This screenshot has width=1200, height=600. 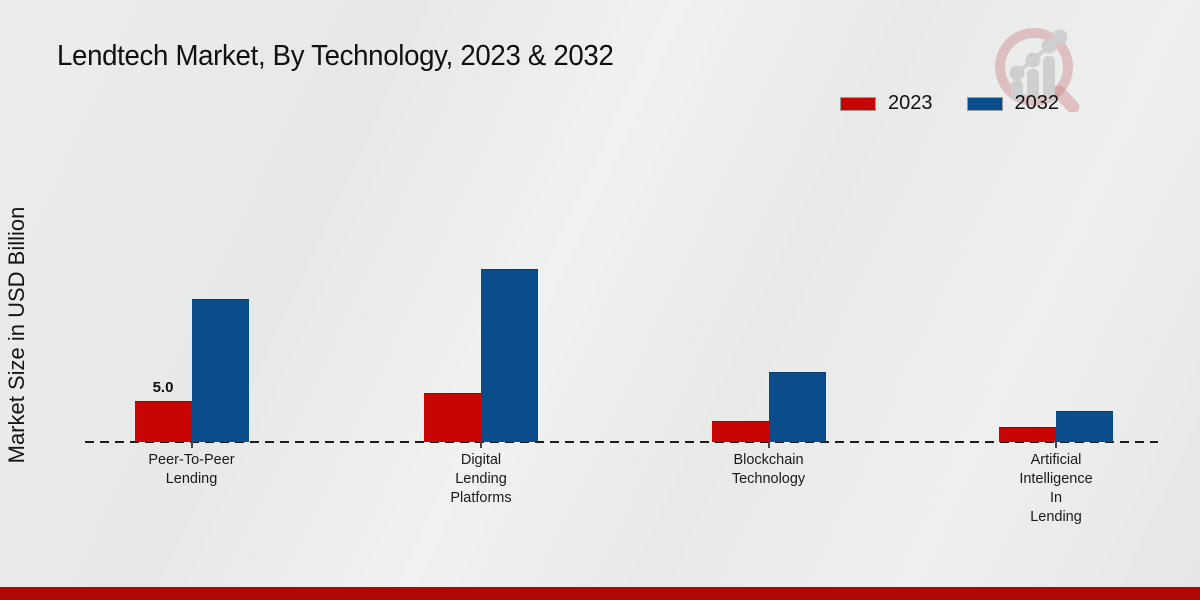 I want to click on magnifier-growth-chart-logo-icon, so click(x=1037, y=70).